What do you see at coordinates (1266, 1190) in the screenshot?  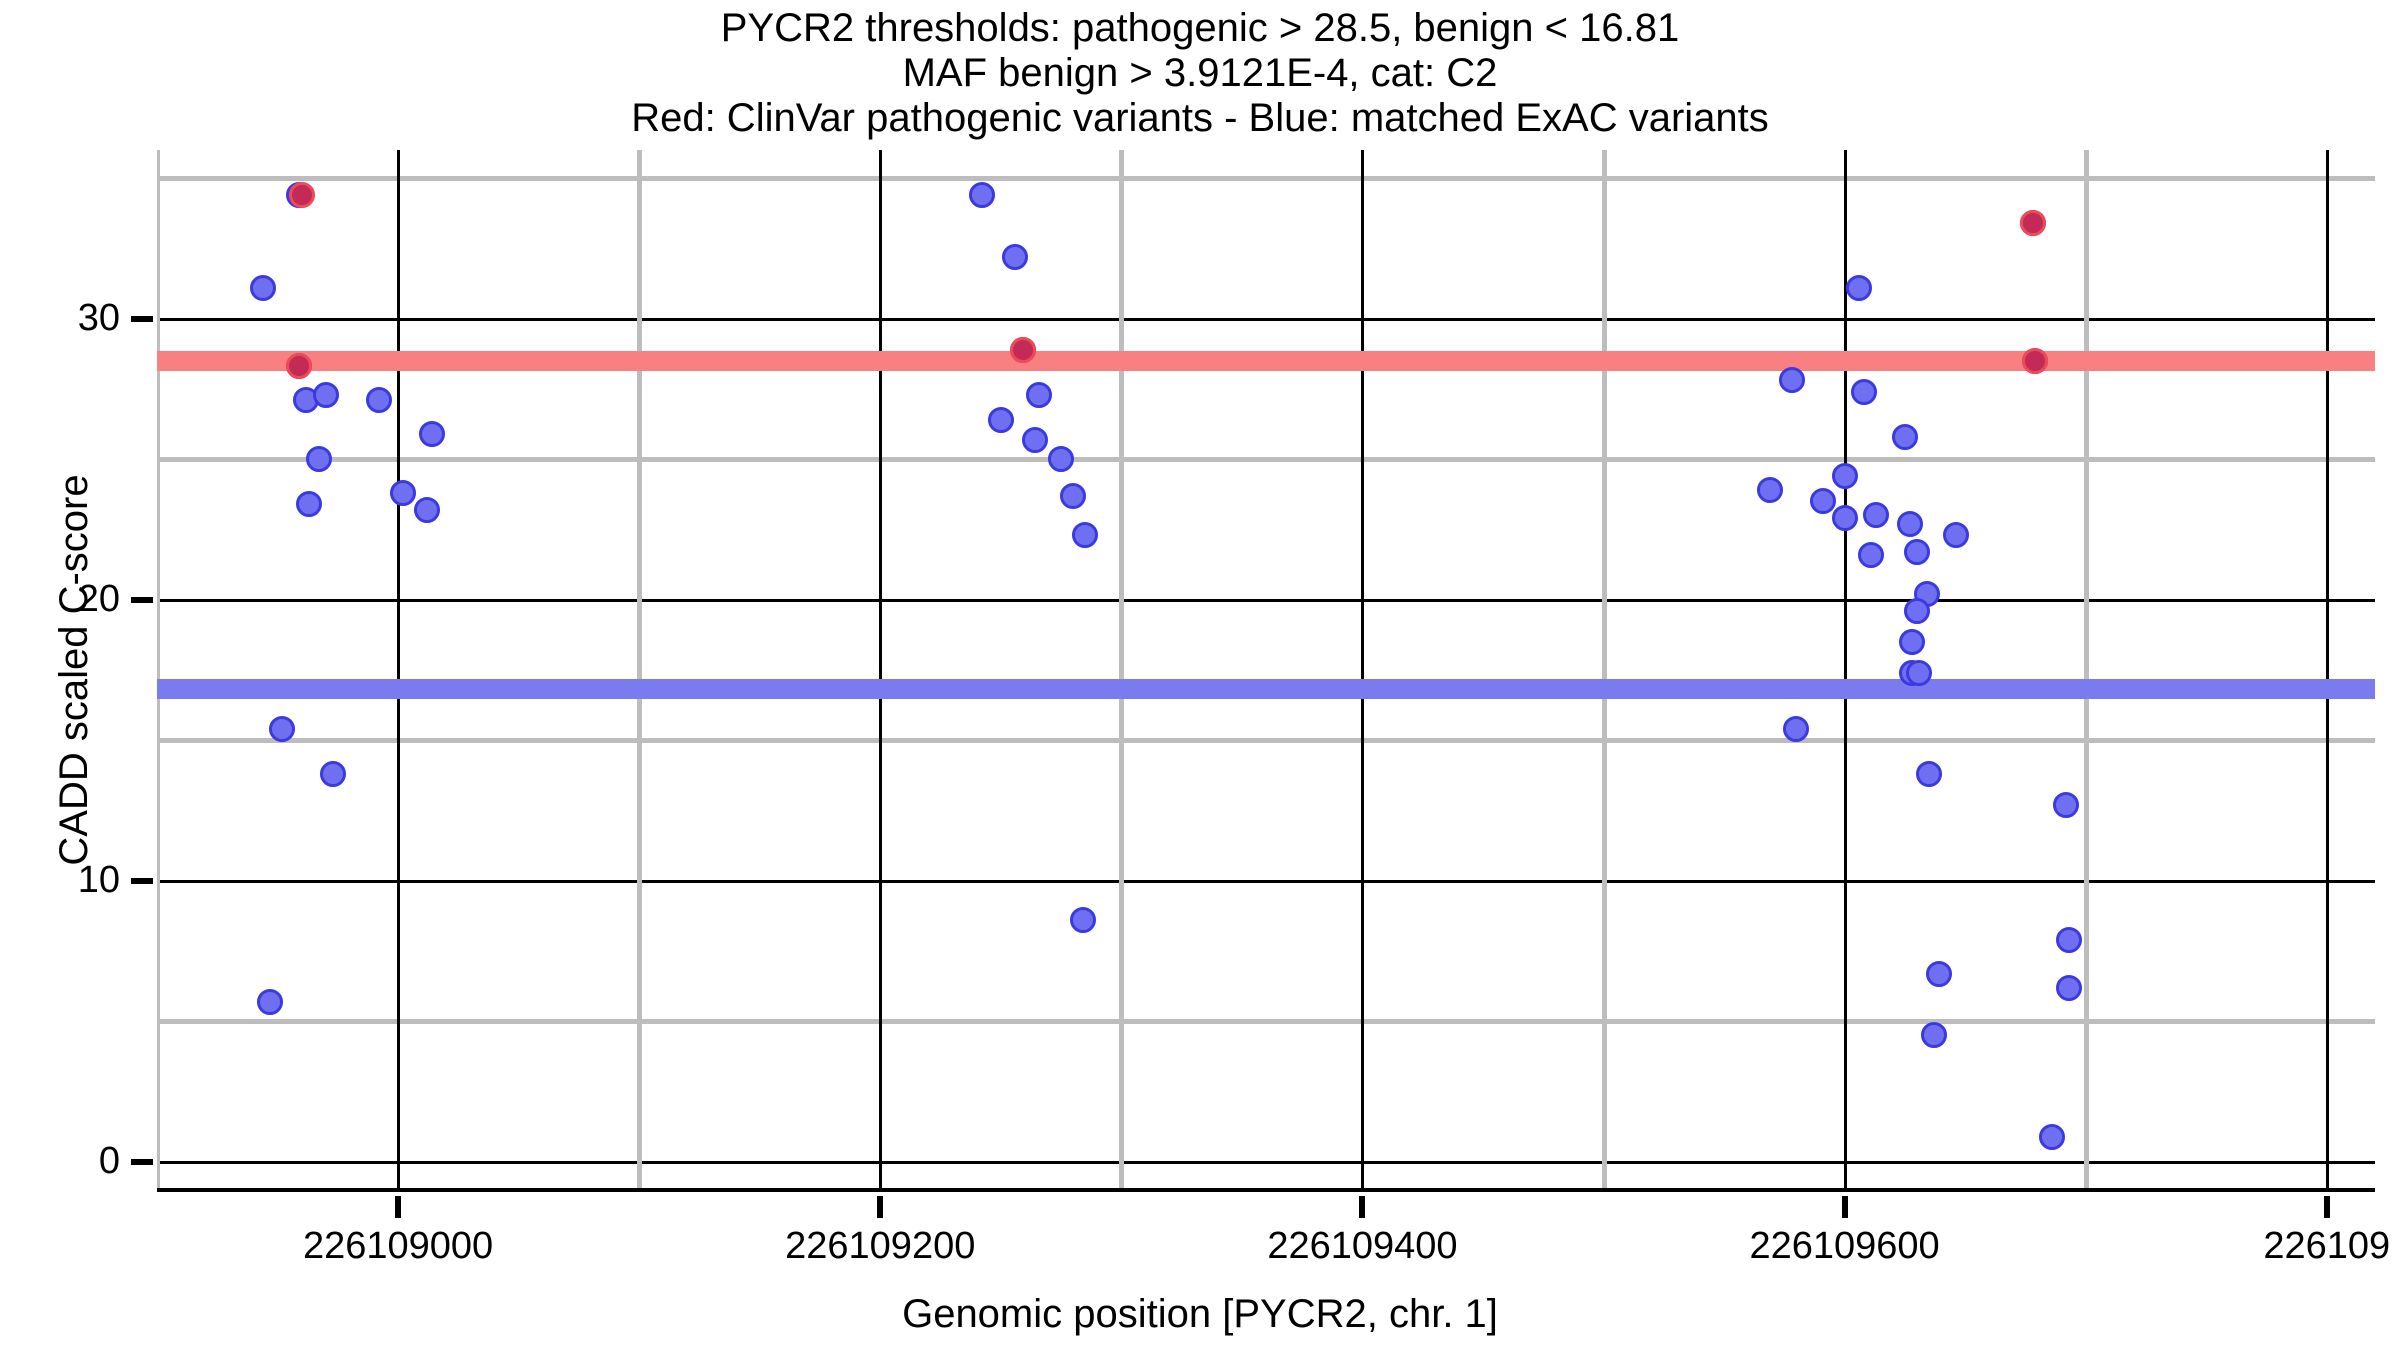 I see `x-axis-line` at bounding box center [1266, 1190].